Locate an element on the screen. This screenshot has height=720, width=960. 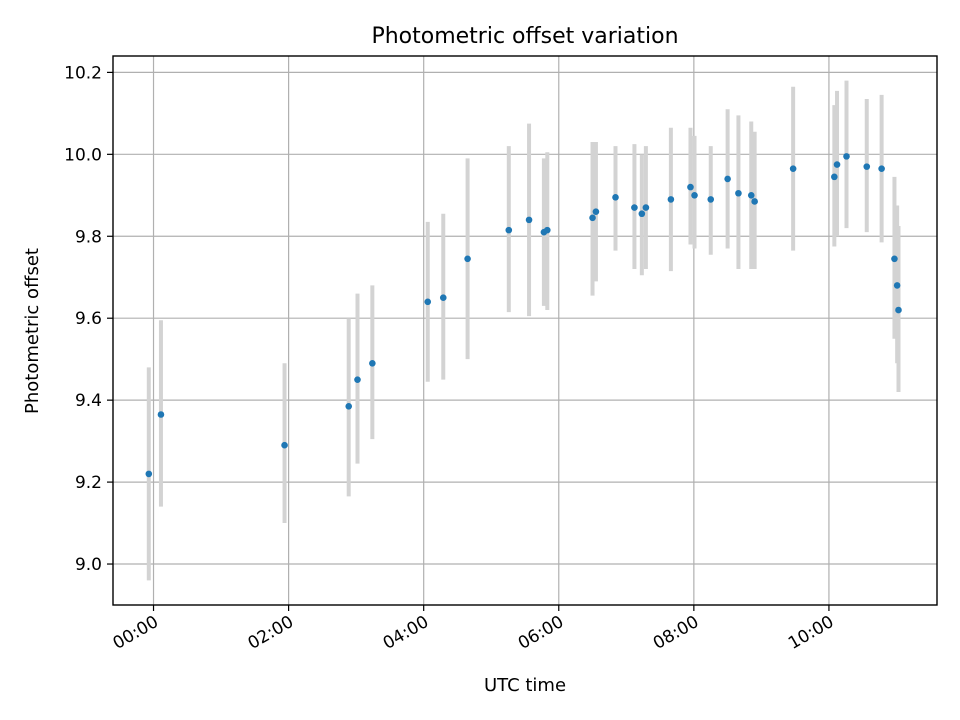
x-tick-label: 10:00 is located at coordinates (811, 633).